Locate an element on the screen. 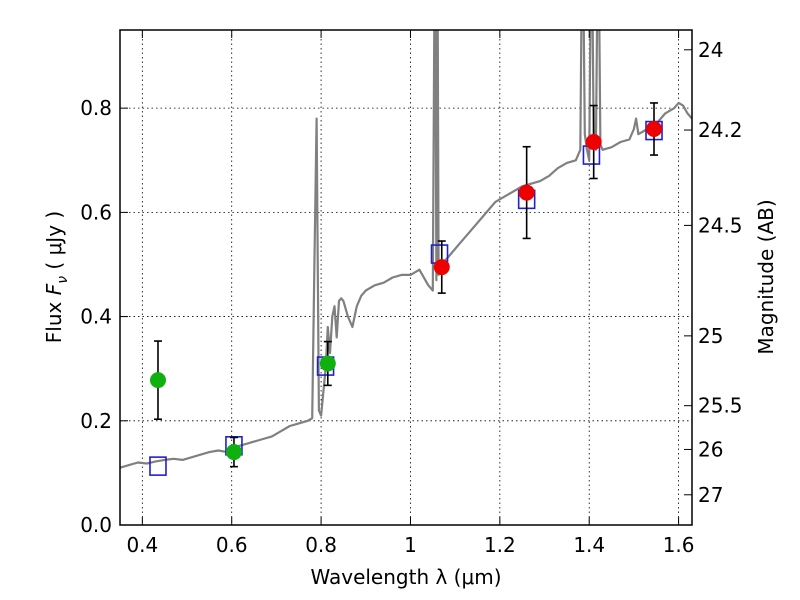 The image size is (800, 600). x-tick-label: 1 is located at coordinates (410, 545).